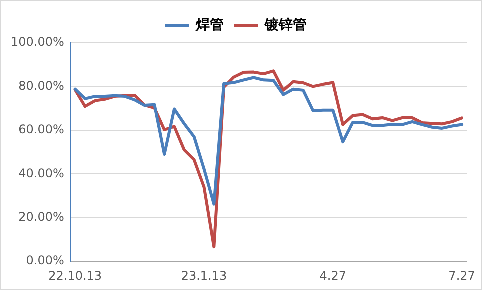 This screenshot has width=482, height=290. What do you see at coordinates (204, 275) in the screenshot?
I see `x-tick-label: 23.1.13` at bounding box center [204, 275].